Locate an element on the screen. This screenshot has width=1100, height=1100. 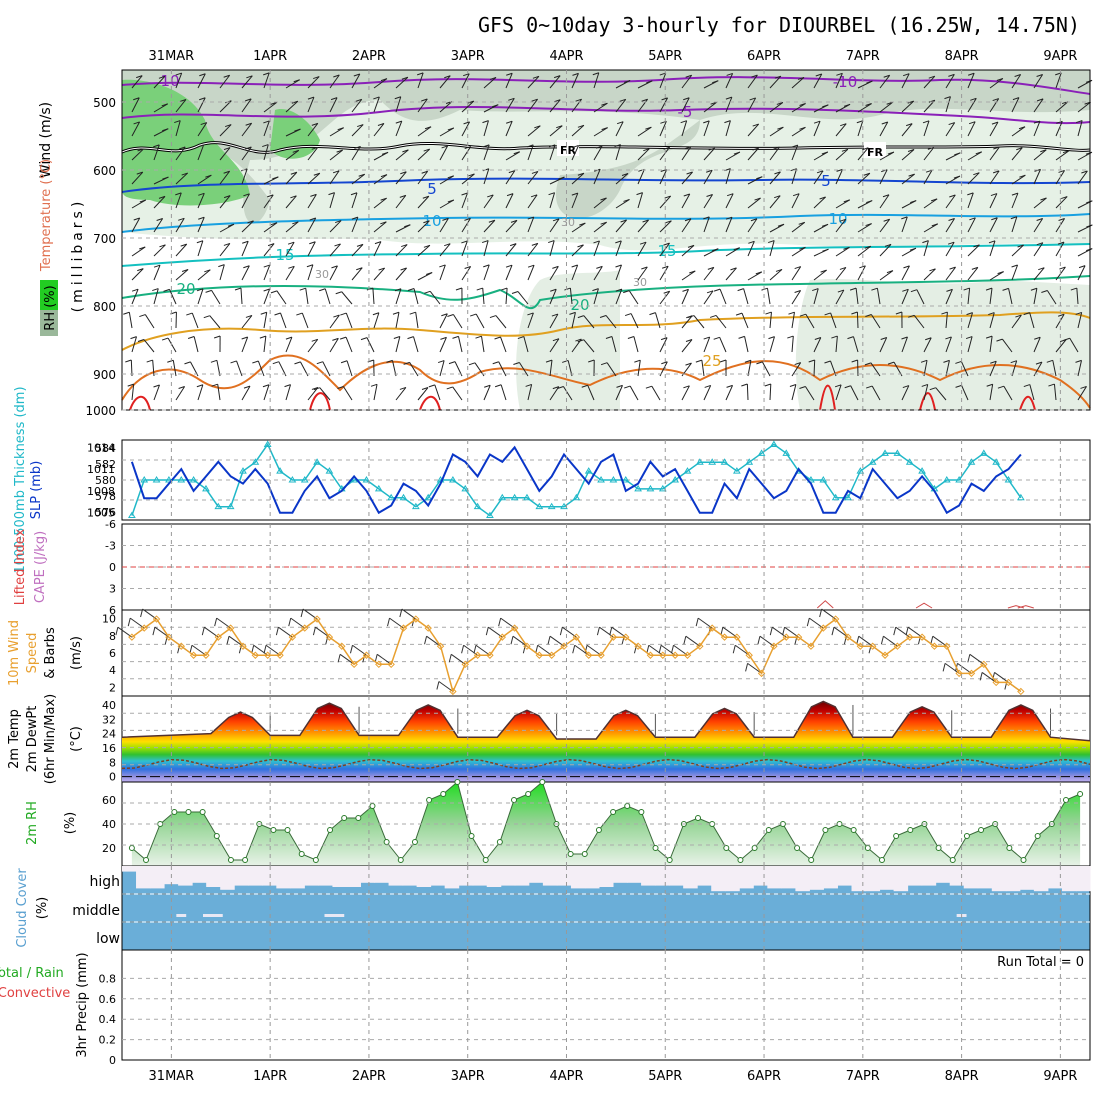
cloud-middle-gap is located at coordinates (181, 915).